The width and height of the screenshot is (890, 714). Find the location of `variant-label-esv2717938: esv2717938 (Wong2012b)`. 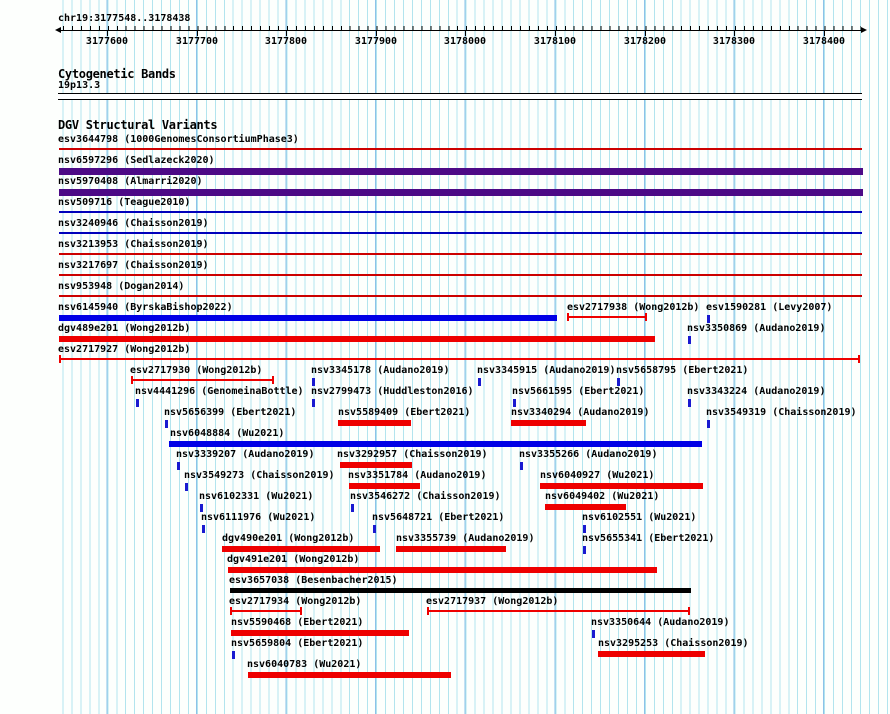

variant-label-esv2717938: esv2717938 (Wong2012b) is located at coordinates (633, 307).